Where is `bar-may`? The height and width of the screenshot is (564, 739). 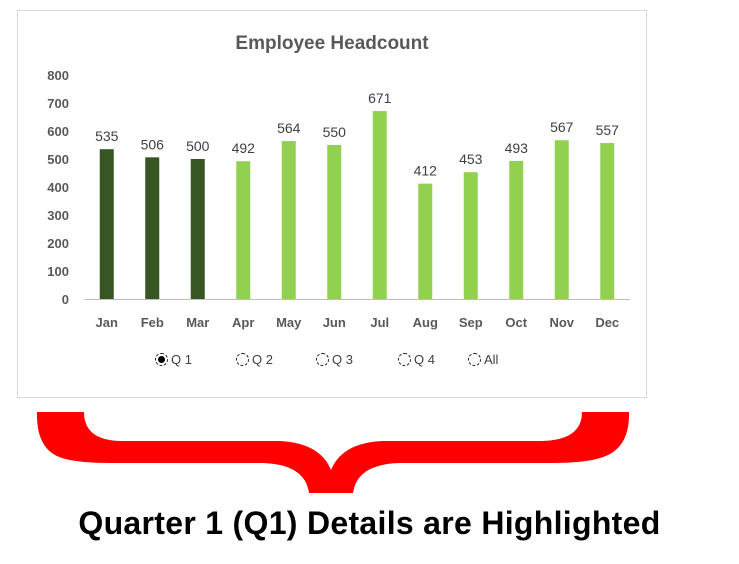 bar-may is located at coordinates (288, 220).